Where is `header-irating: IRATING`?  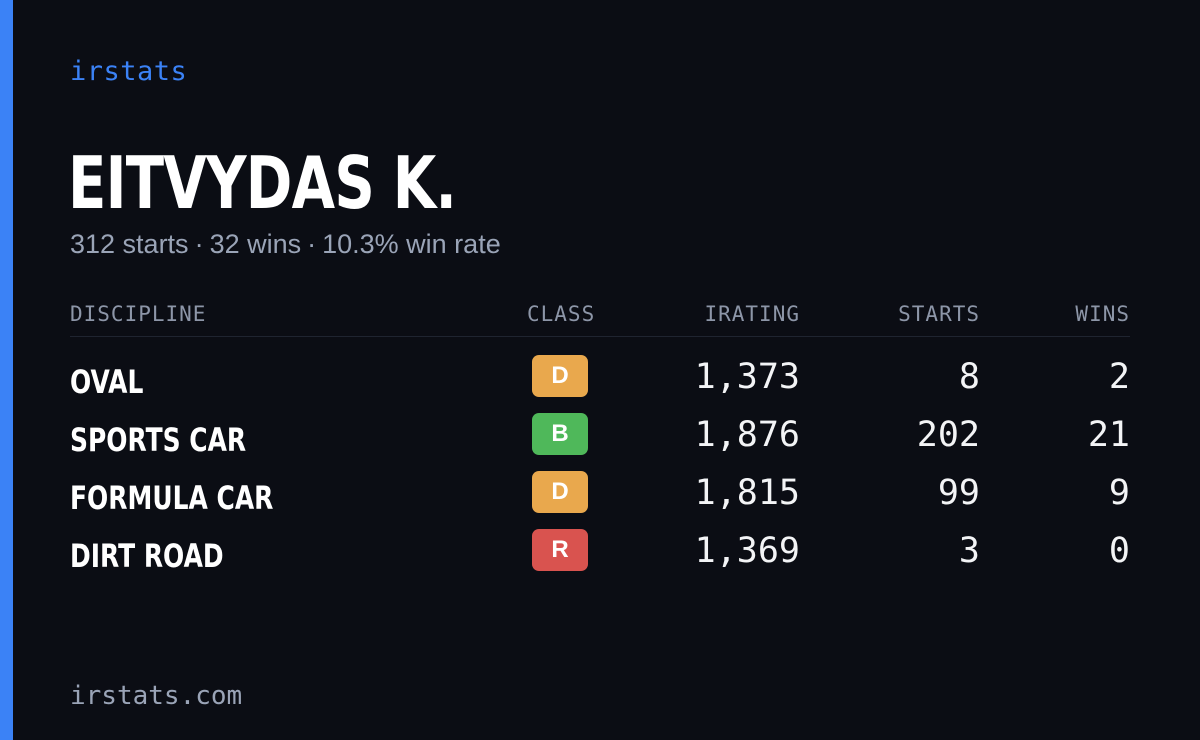 header-irating: IRATING is located at coordinates (752, 314).